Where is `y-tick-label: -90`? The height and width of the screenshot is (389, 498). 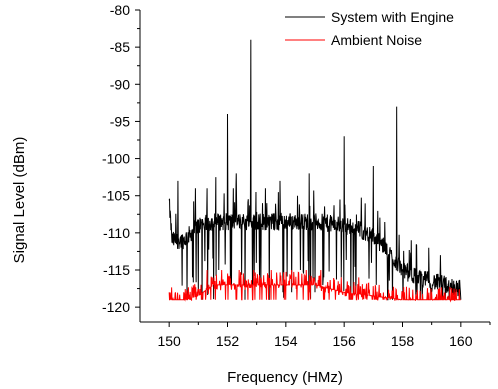 y-tick-label: -90 is located at coordinates (120, 84).